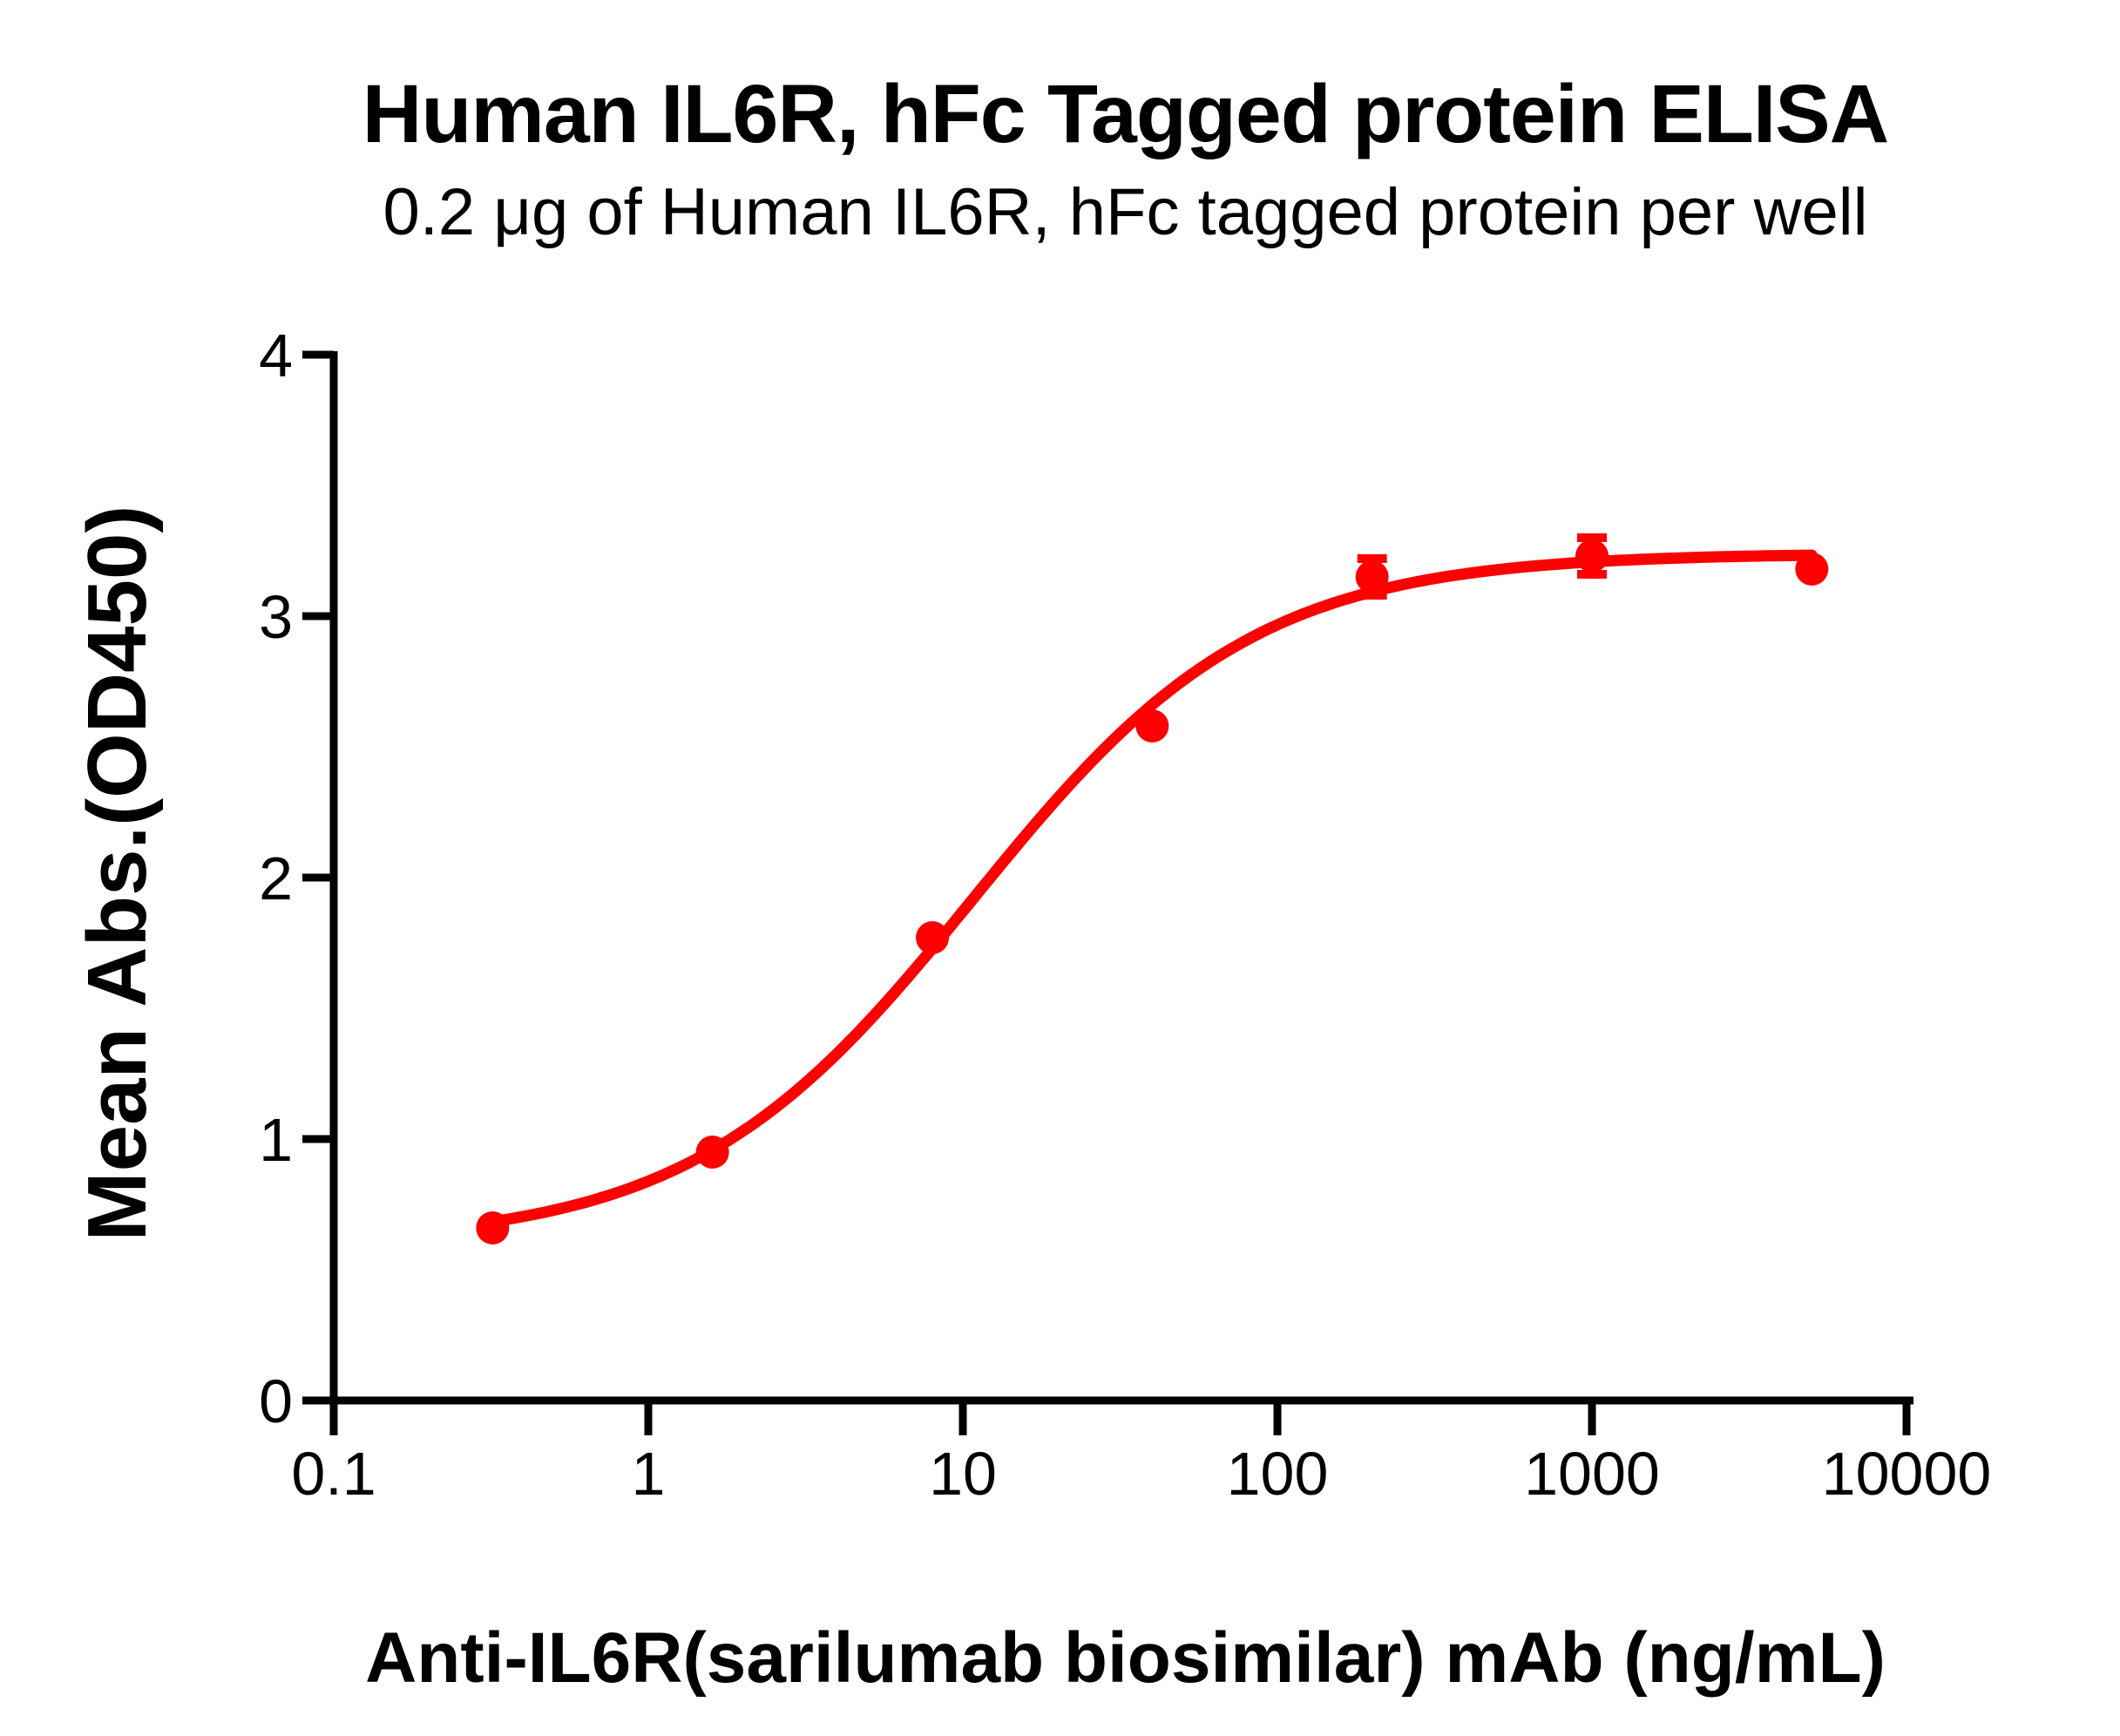 The height and width of the screenshot is (1736, 2120). What do you see at coordinates (276, 1401) in the screenshot?
I see `y-tick-label: 0` at bounding box center [276, 1401].